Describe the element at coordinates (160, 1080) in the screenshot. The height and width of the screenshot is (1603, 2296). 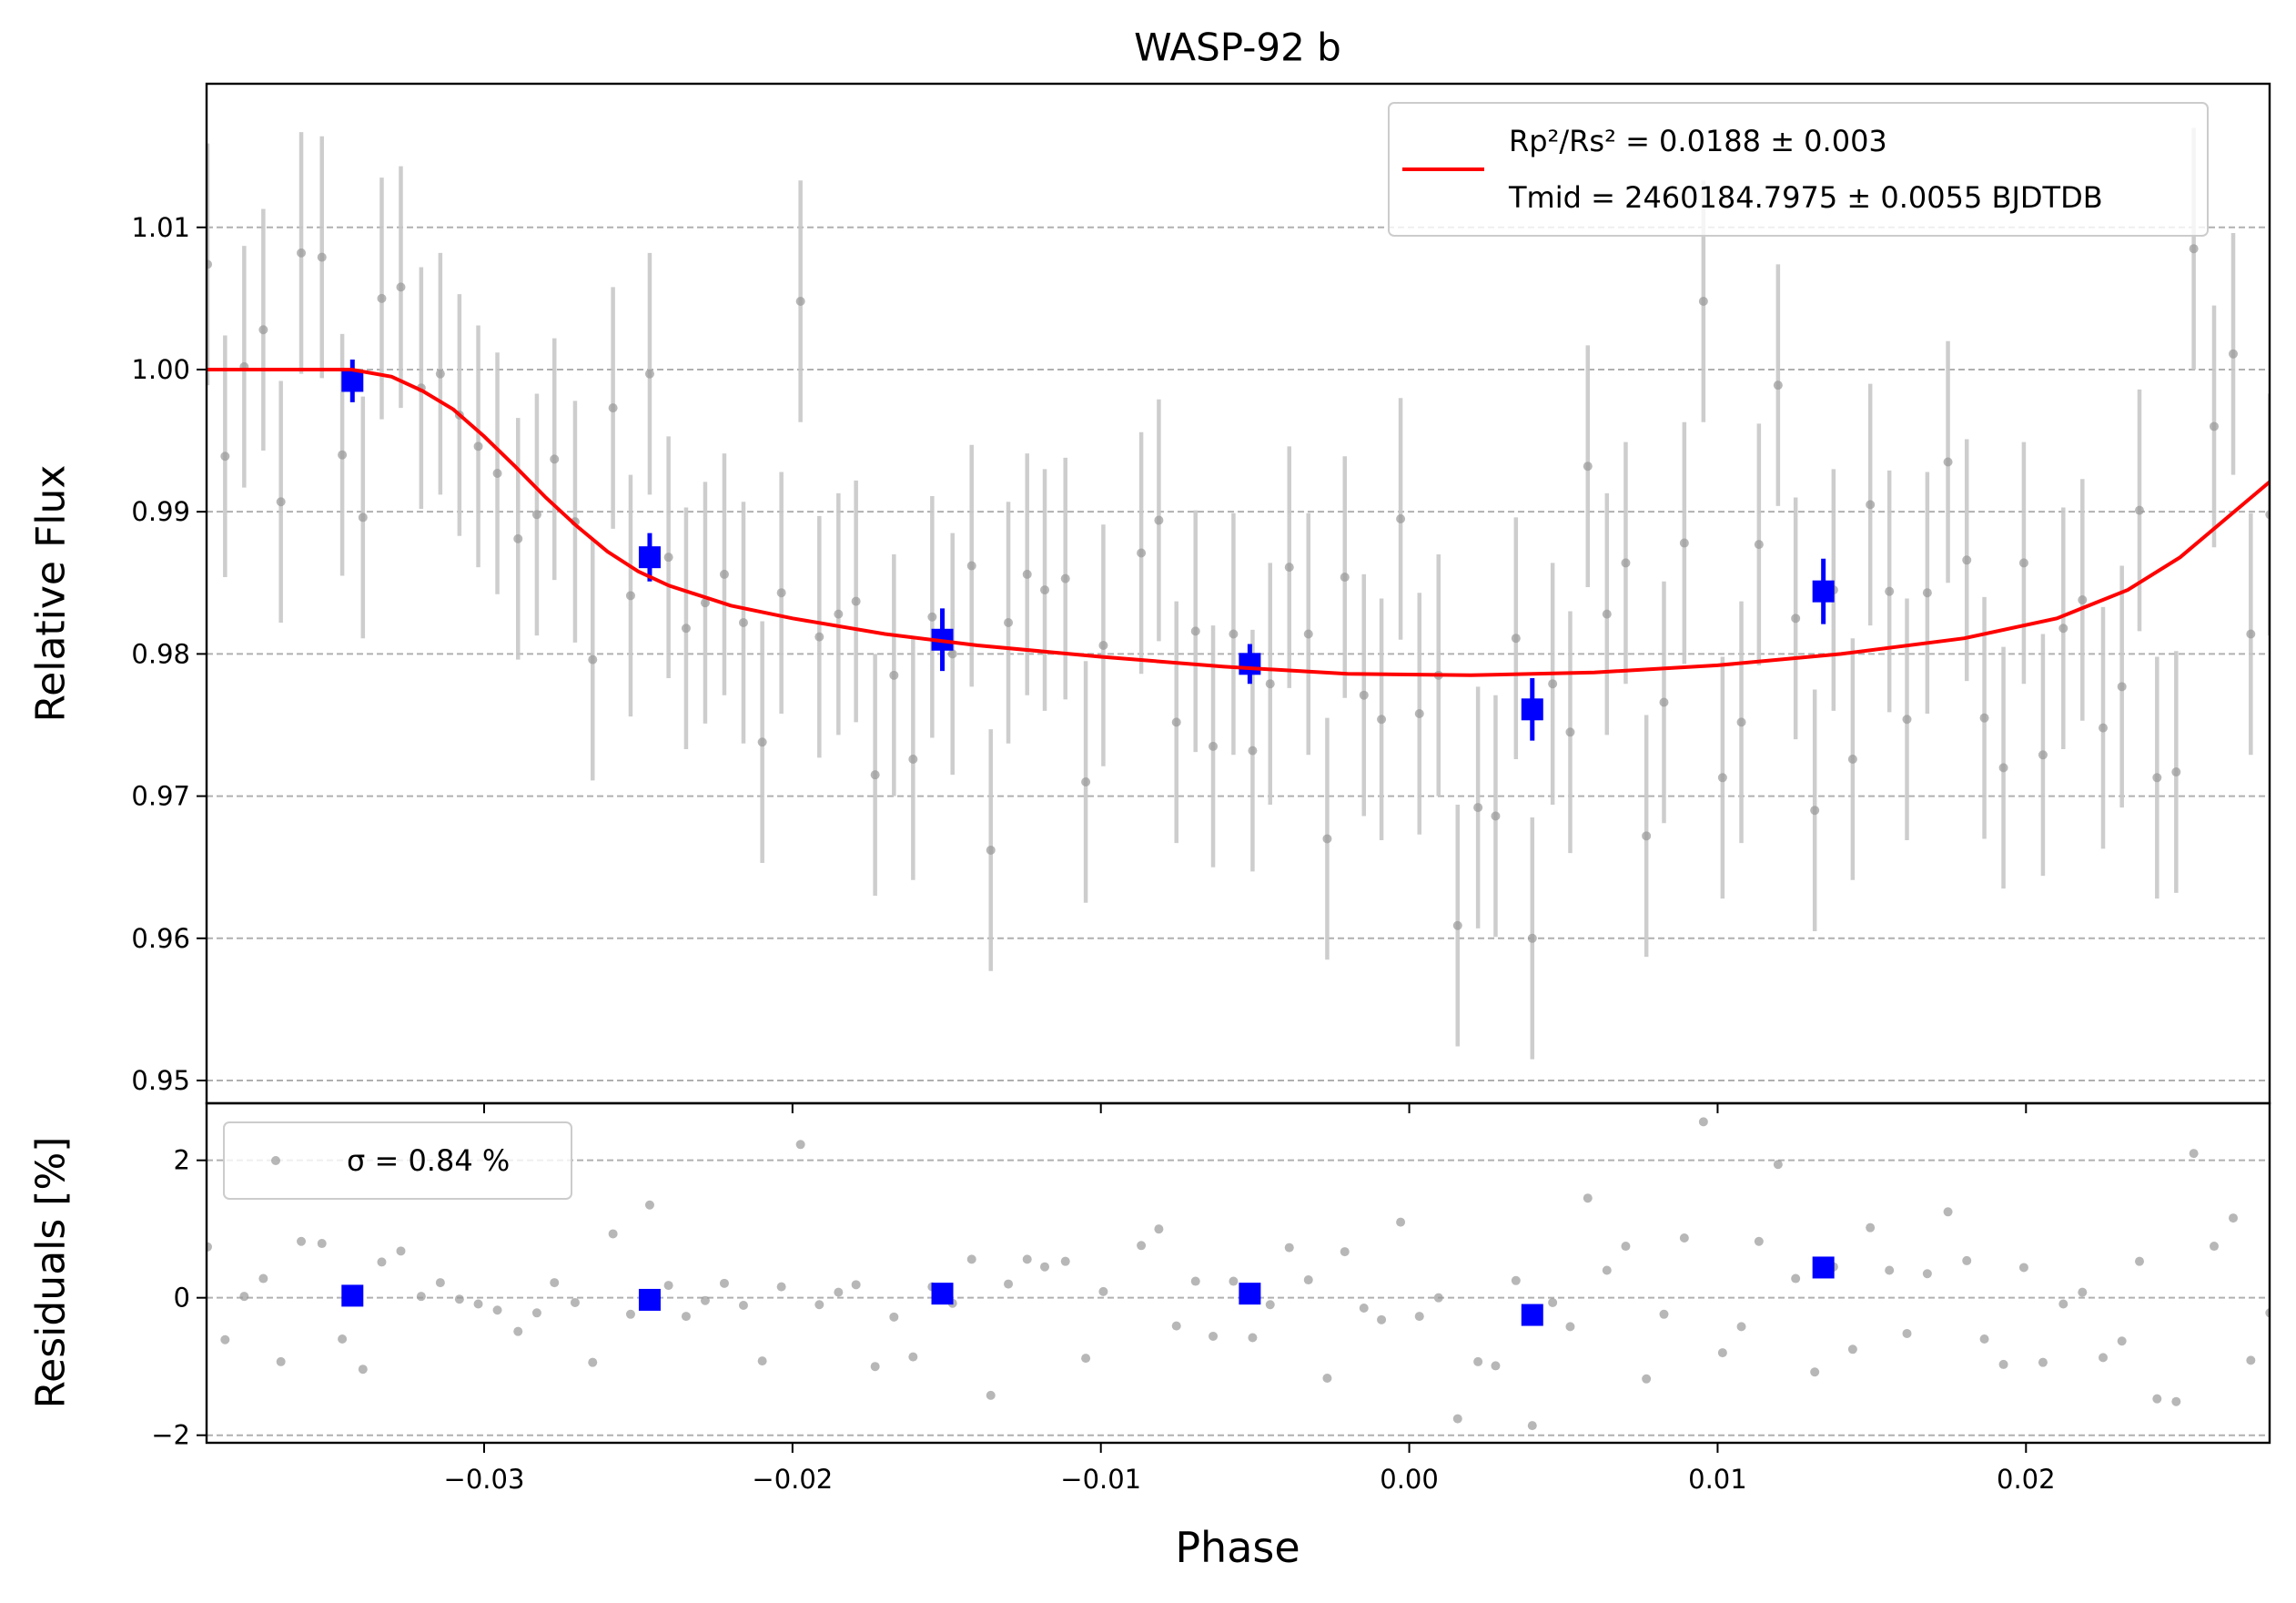
I see `y-tick-label: 0.95` at that location.